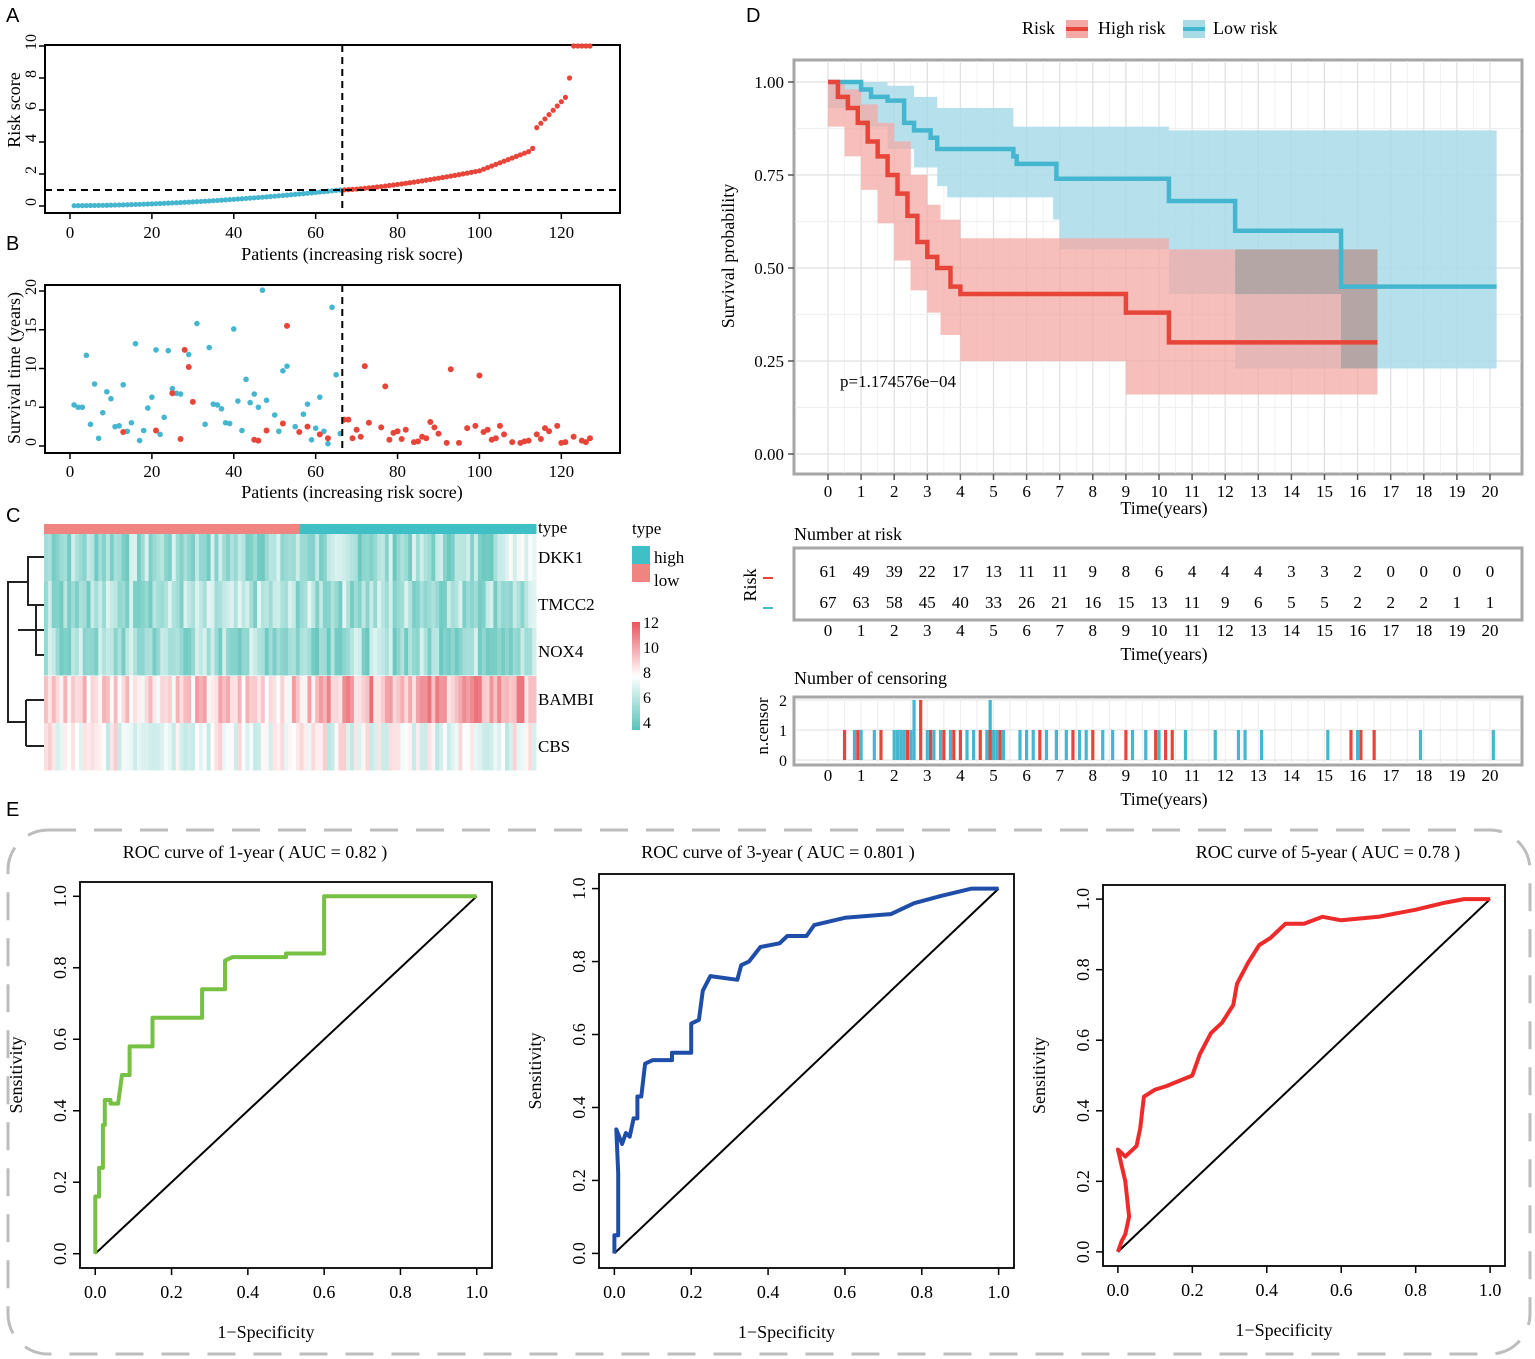 This screenshot has height=1359, width=1535. What do you see at coordinates (828, 775) in the screenshot?
I see `censor-xtick-label: 0` at bounding box center [828, 775].